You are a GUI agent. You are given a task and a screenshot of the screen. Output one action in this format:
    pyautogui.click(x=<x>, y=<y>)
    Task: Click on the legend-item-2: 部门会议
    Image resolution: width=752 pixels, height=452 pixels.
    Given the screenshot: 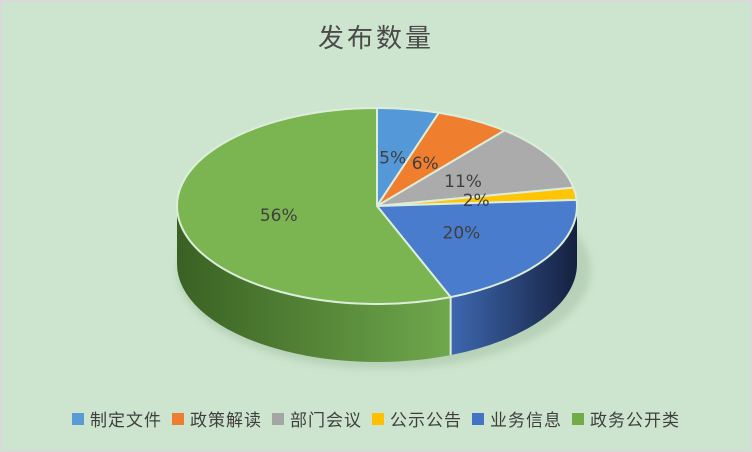 What is the action you would take?
    pyautogui.click(x=317, y=418)
    